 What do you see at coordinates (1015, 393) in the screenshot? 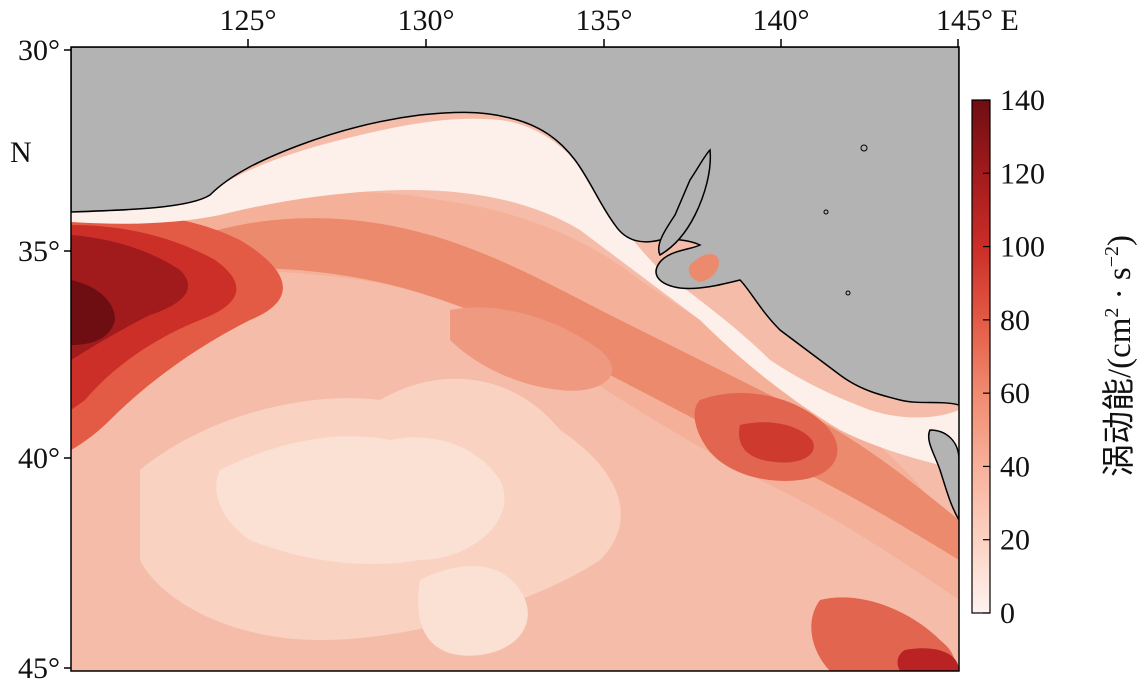
I see `colorbar-tick-label: 60` at bounding box center [1015, 393].